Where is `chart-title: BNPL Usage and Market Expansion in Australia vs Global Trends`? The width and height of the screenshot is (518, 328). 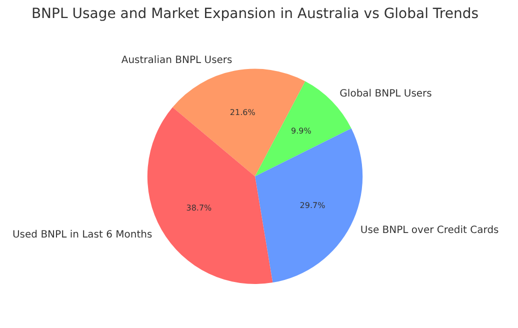
chart-title: BNPL Usage and Market Expansion in Australia vs Global Trends is located at coordinates (255, 14).